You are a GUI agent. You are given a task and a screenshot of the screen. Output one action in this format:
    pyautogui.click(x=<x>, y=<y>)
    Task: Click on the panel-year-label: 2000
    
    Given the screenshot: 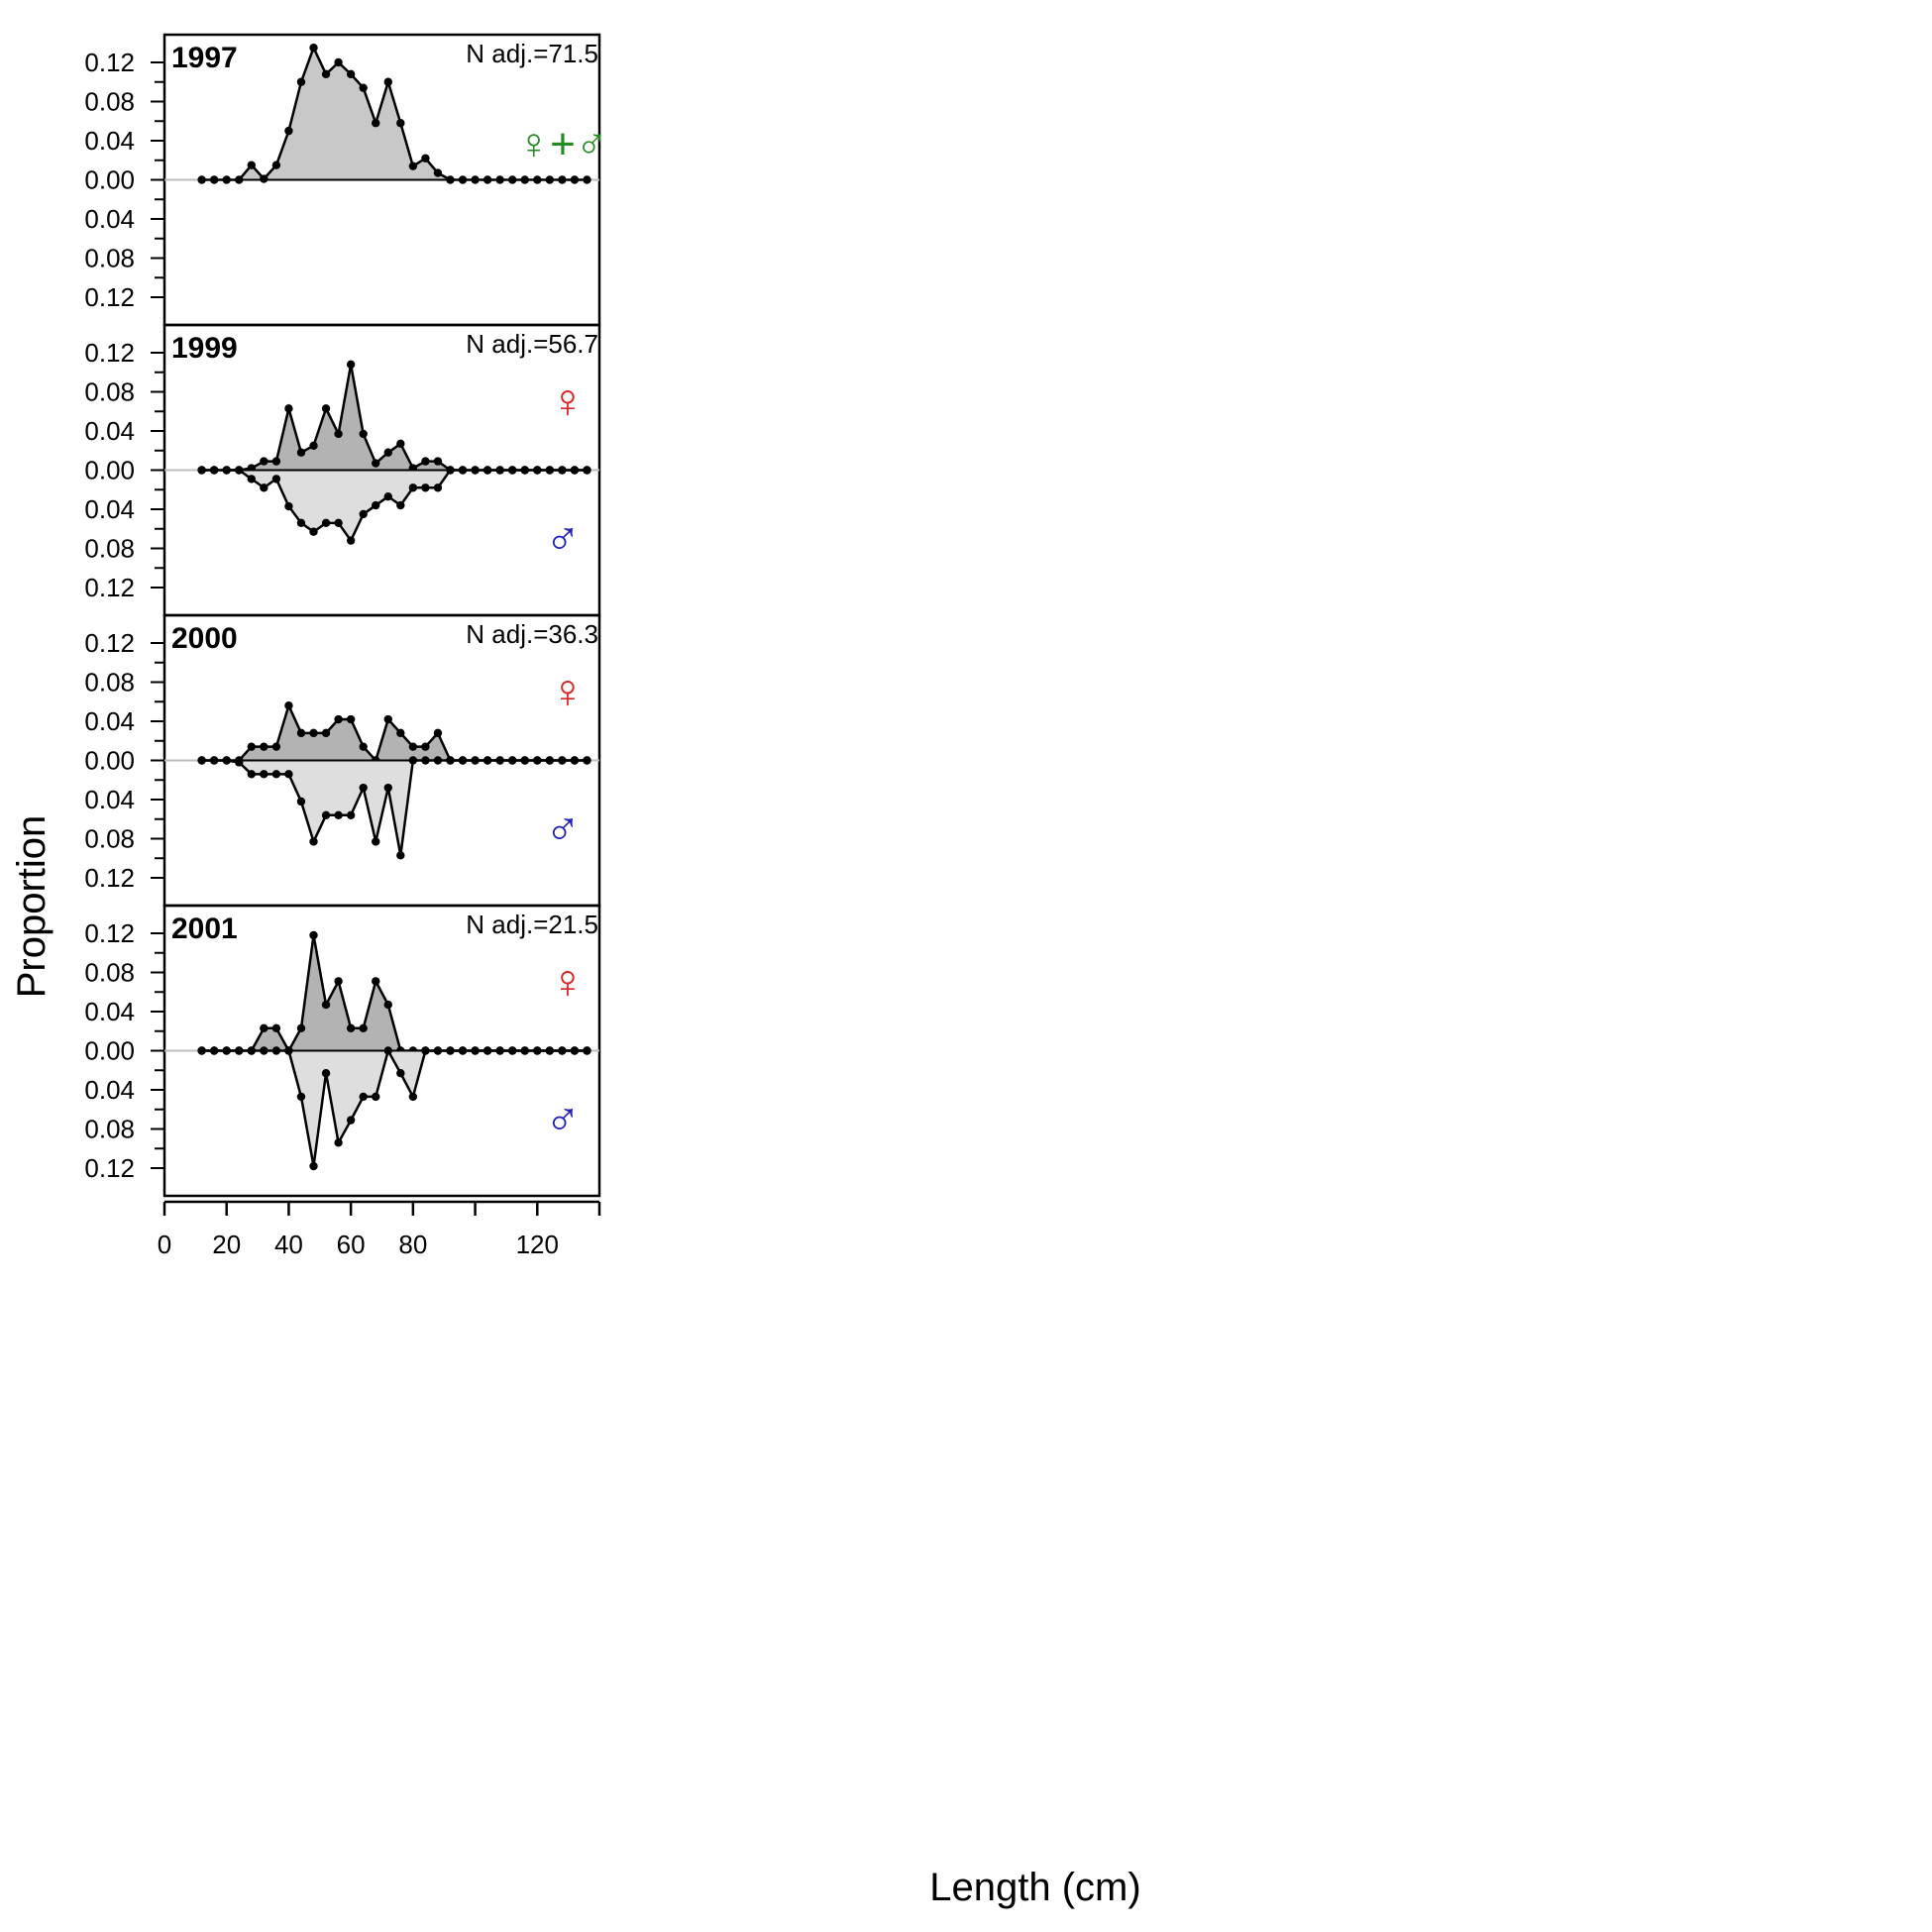 What is the action you would take?
    pyautogui.click(x=205, y=638)
    